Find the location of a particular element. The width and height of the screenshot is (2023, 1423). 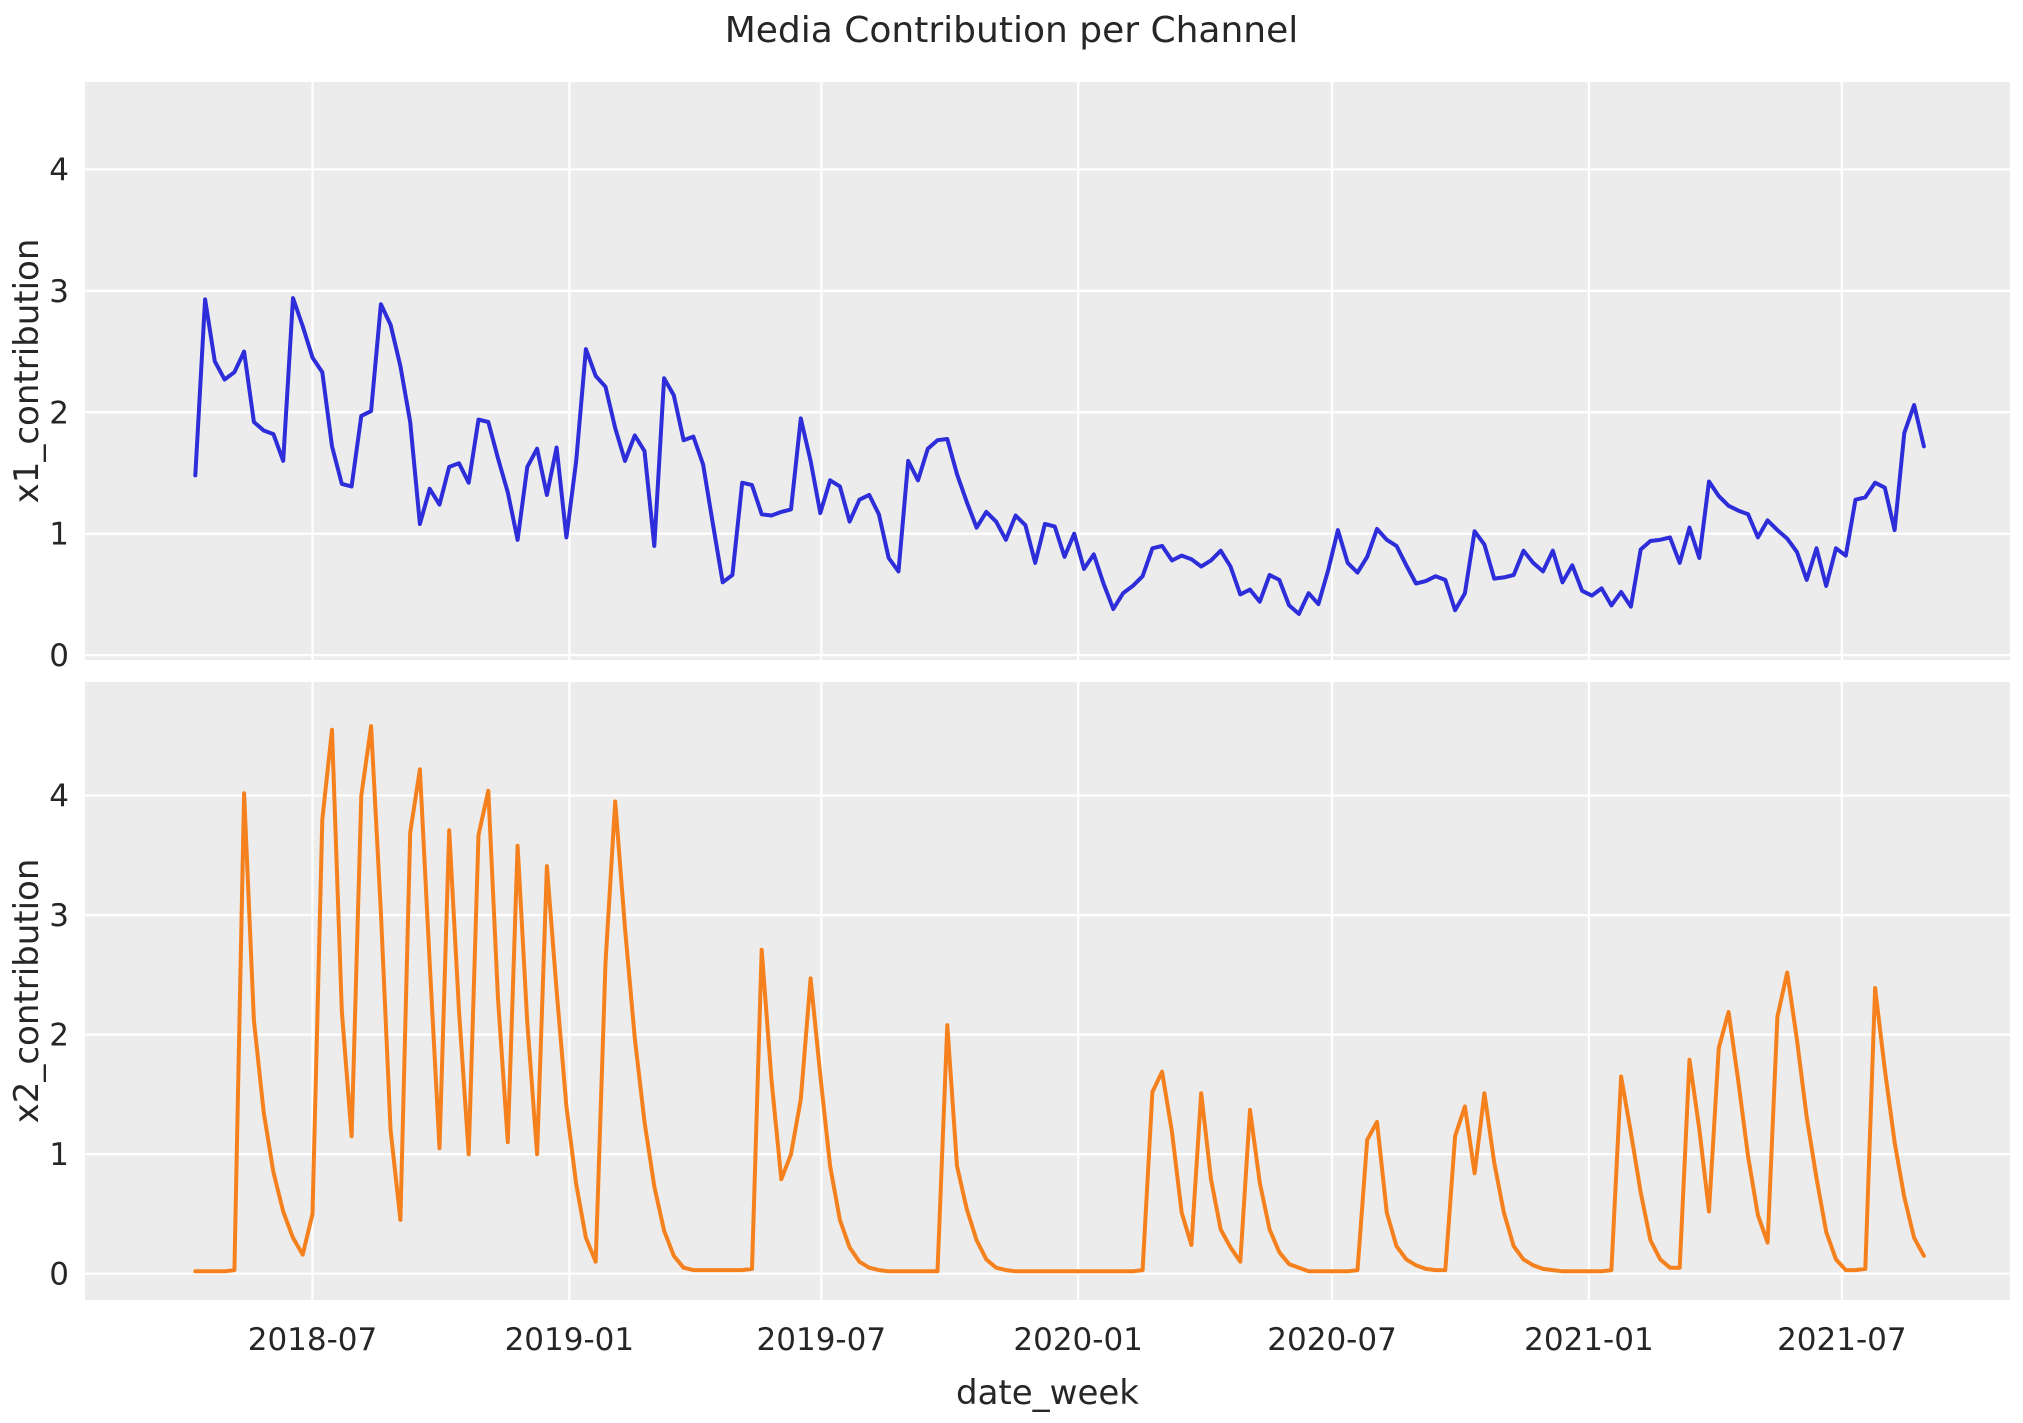

y-axis-label: x2_contribution is located at coordinates (27, 991).